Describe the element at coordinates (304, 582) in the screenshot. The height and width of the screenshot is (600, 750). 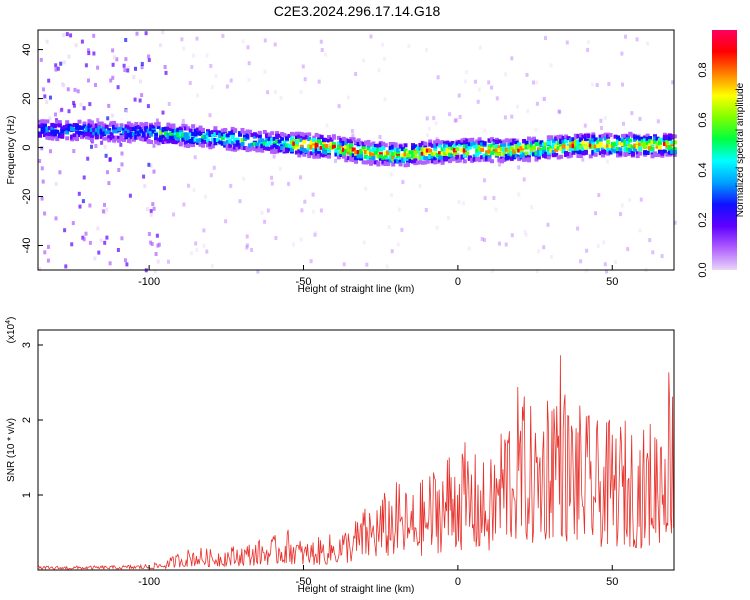
I see `x-tick-label: -50` at that location.